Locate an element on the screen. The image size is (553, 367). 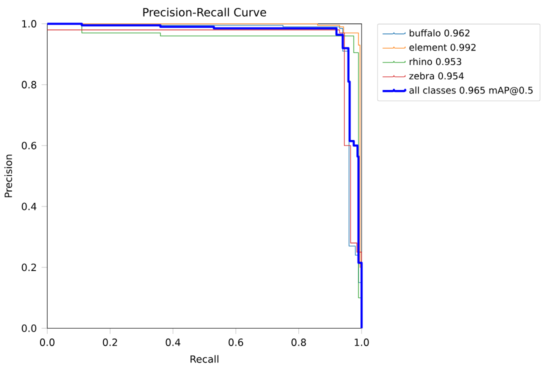
x-tick-label: 1.0 is located at coordinates (361, 342).